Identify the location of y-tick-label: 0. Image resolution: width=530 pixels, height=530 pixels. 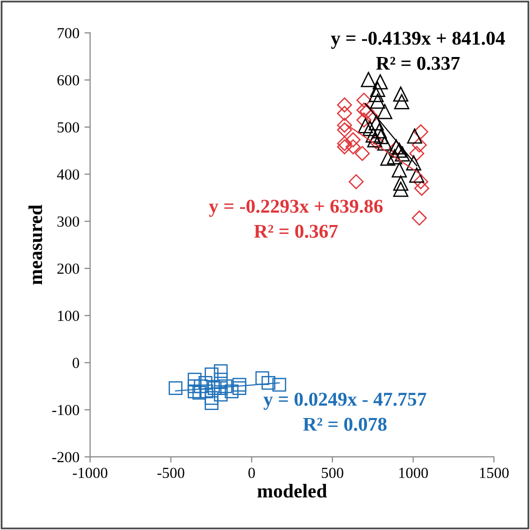
(76, 363).